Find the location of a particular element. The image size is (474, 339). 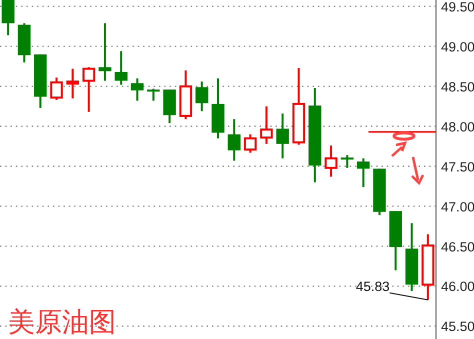

y-tick-label: 49.50 is located at coordinates (457, 7).